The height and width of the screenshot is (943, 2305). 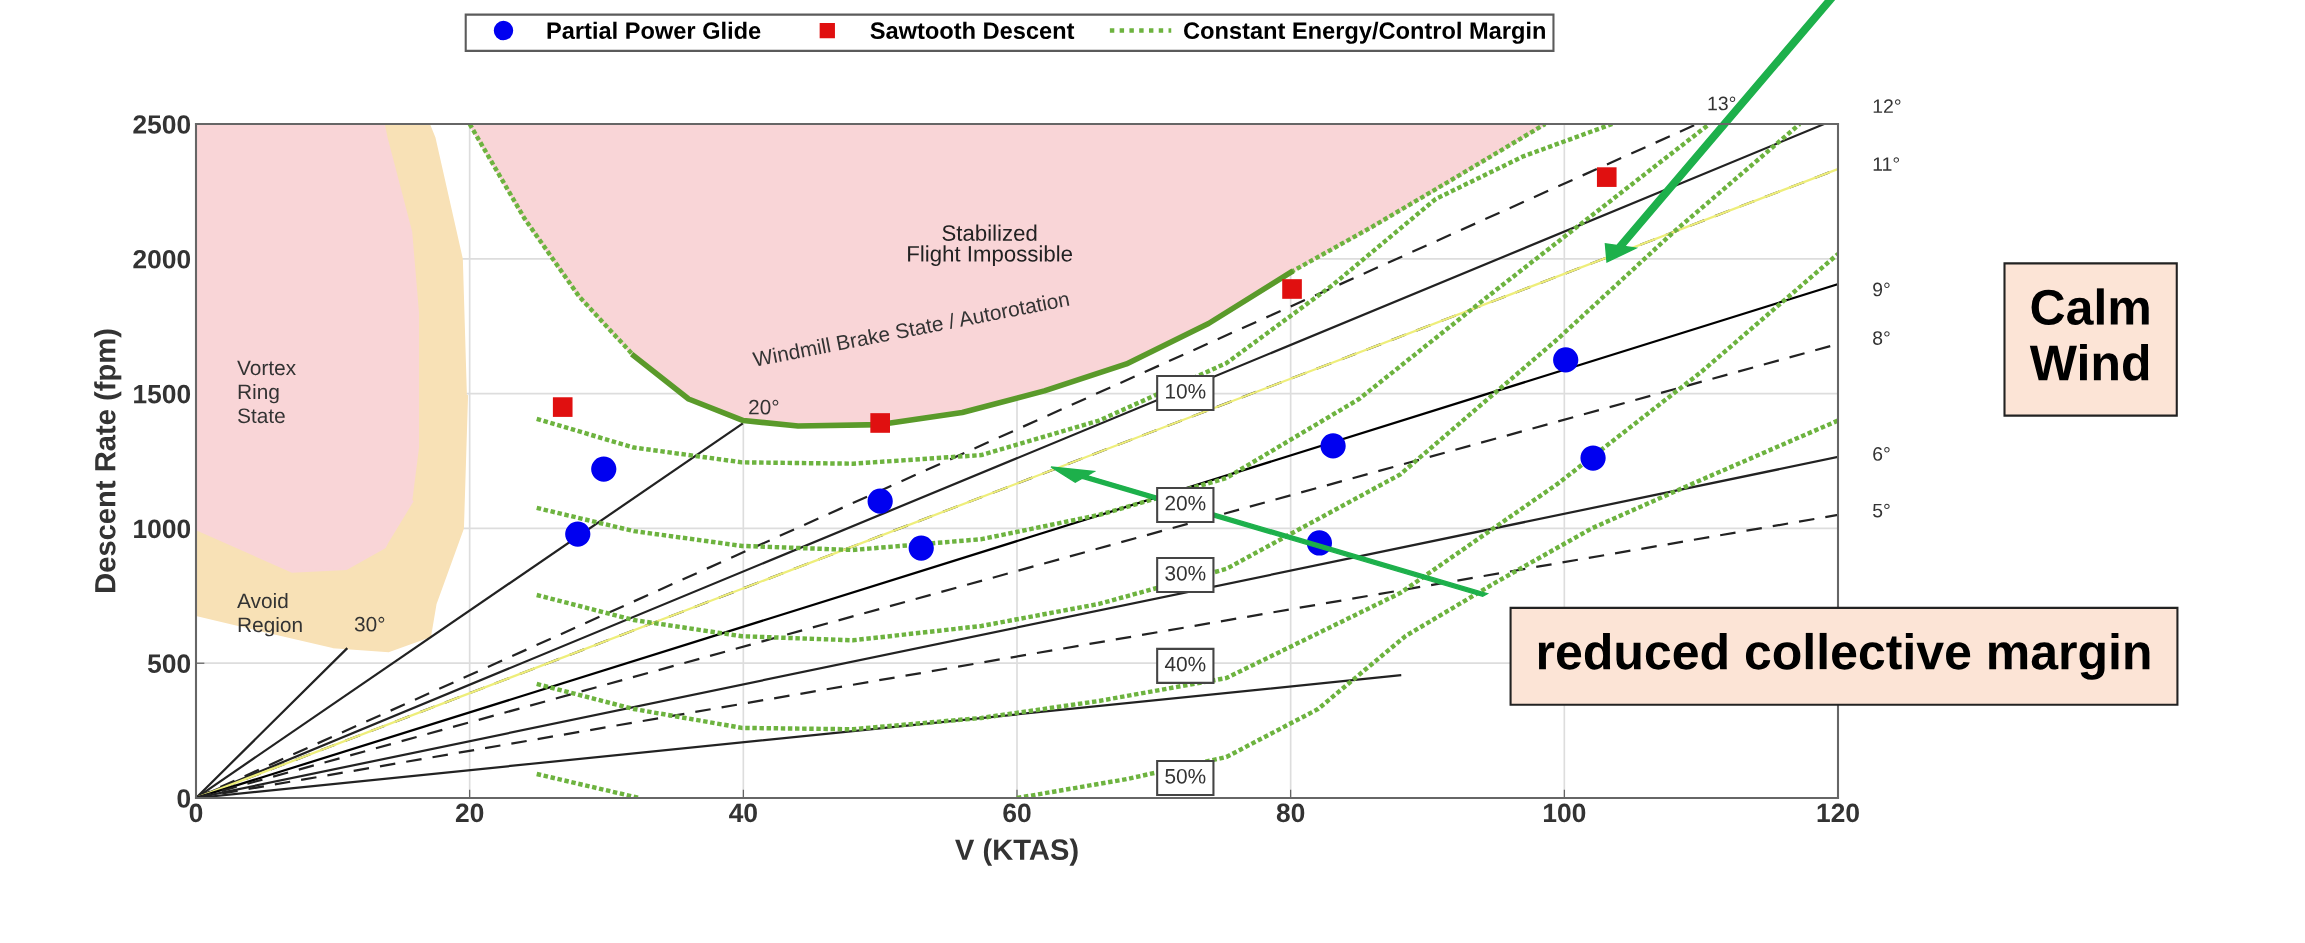 What do you see at coordinates (169, 664) in the screenshot?
I see `y-tick-label: 500` at bounding box center [169, 664].